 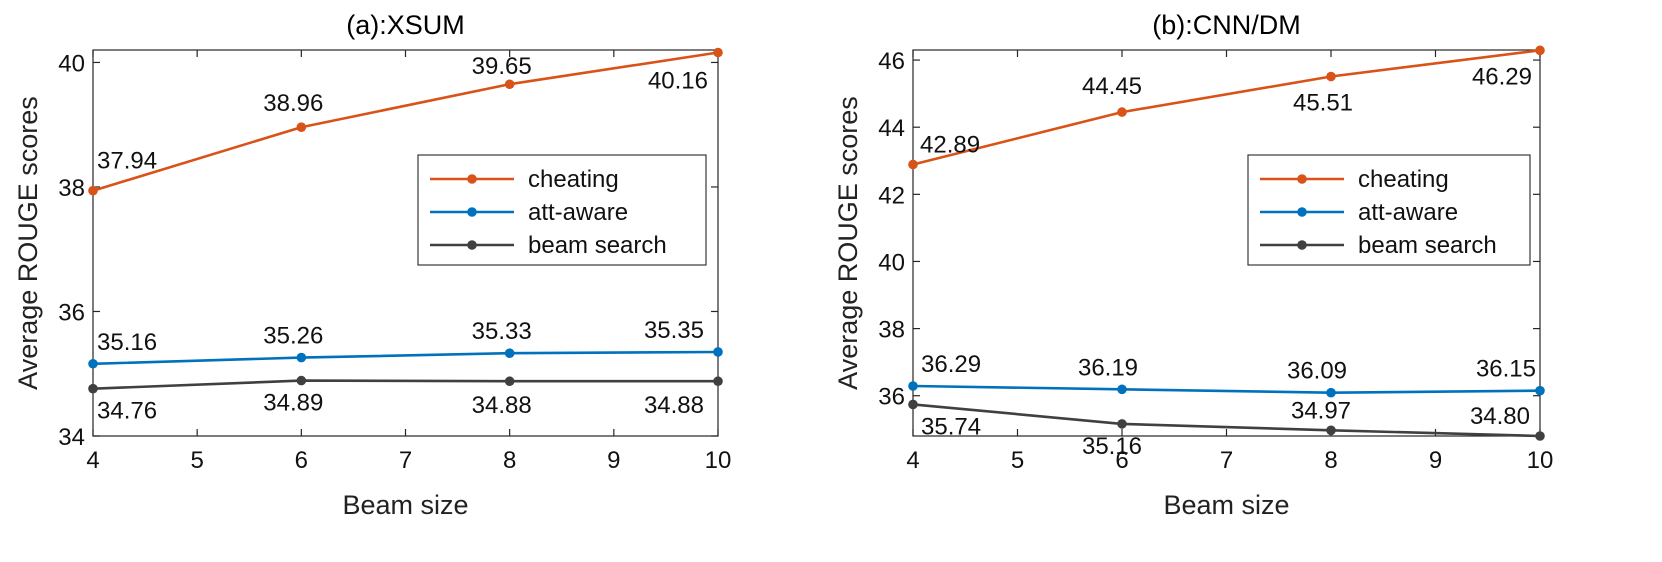 I want to click on legend: cheating att-aware beam search, so click(x=1389, y=210).